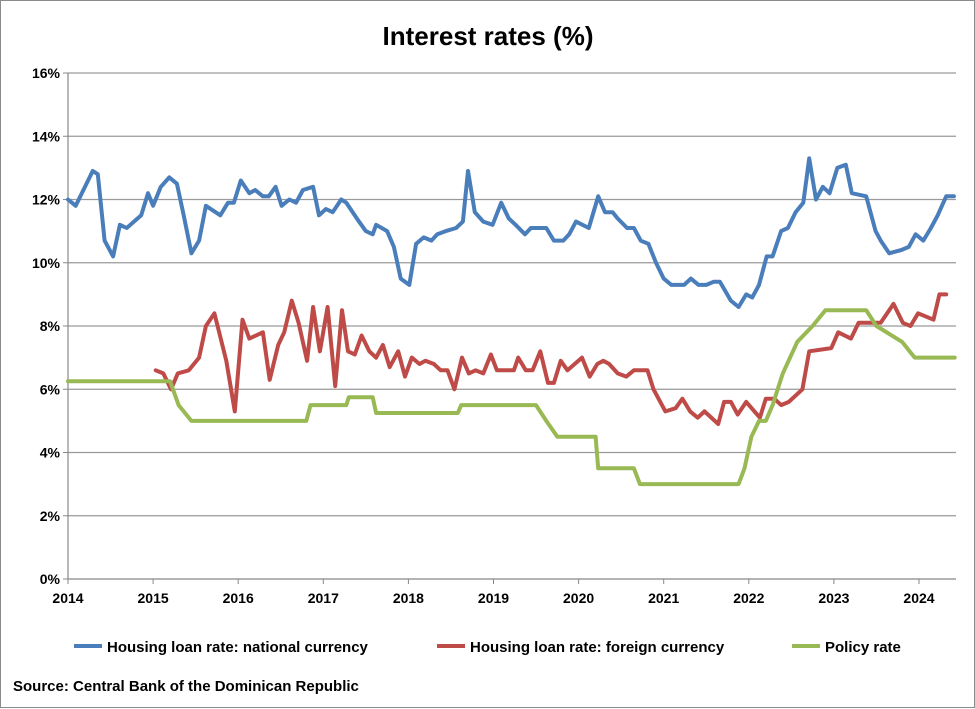  What do you see at coordinates (863, 647) in the screenshot?
I see `legend-label: Policy rate` at bounding box center [863, 647].